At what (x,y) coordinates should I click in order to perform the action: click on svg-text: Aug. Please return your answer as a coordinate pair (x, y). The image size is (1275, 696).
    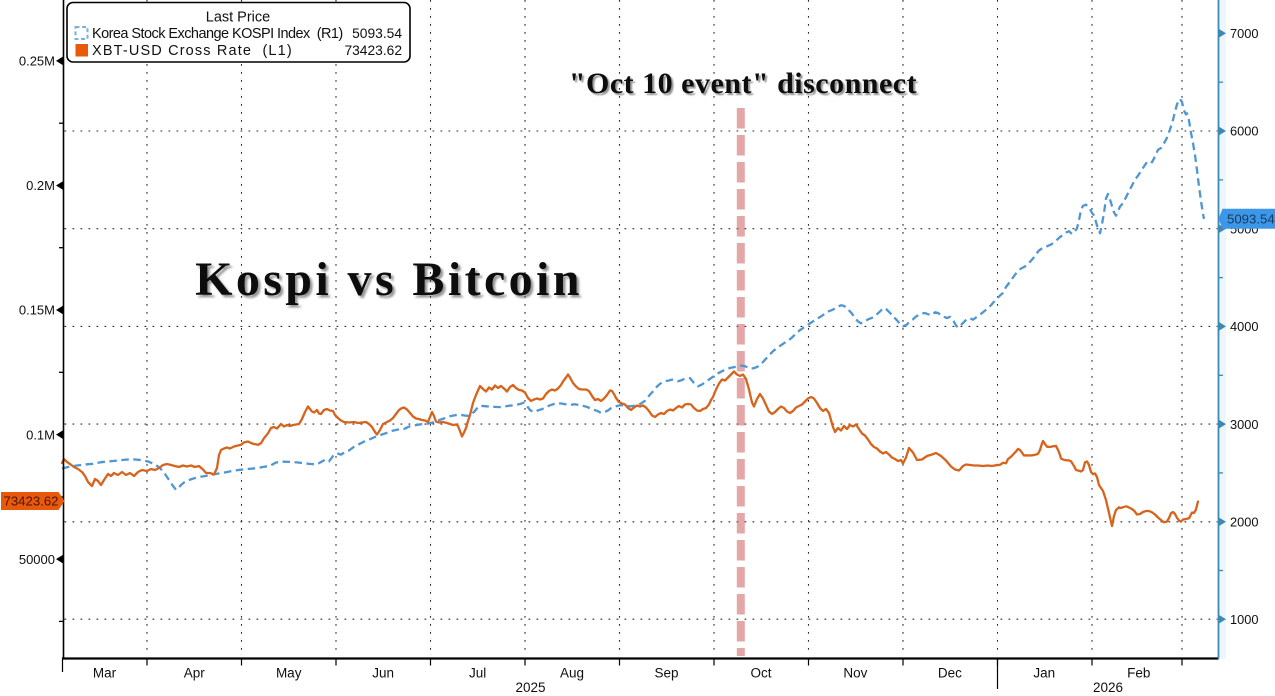
    Looking at the image, I should click on (572, 673).